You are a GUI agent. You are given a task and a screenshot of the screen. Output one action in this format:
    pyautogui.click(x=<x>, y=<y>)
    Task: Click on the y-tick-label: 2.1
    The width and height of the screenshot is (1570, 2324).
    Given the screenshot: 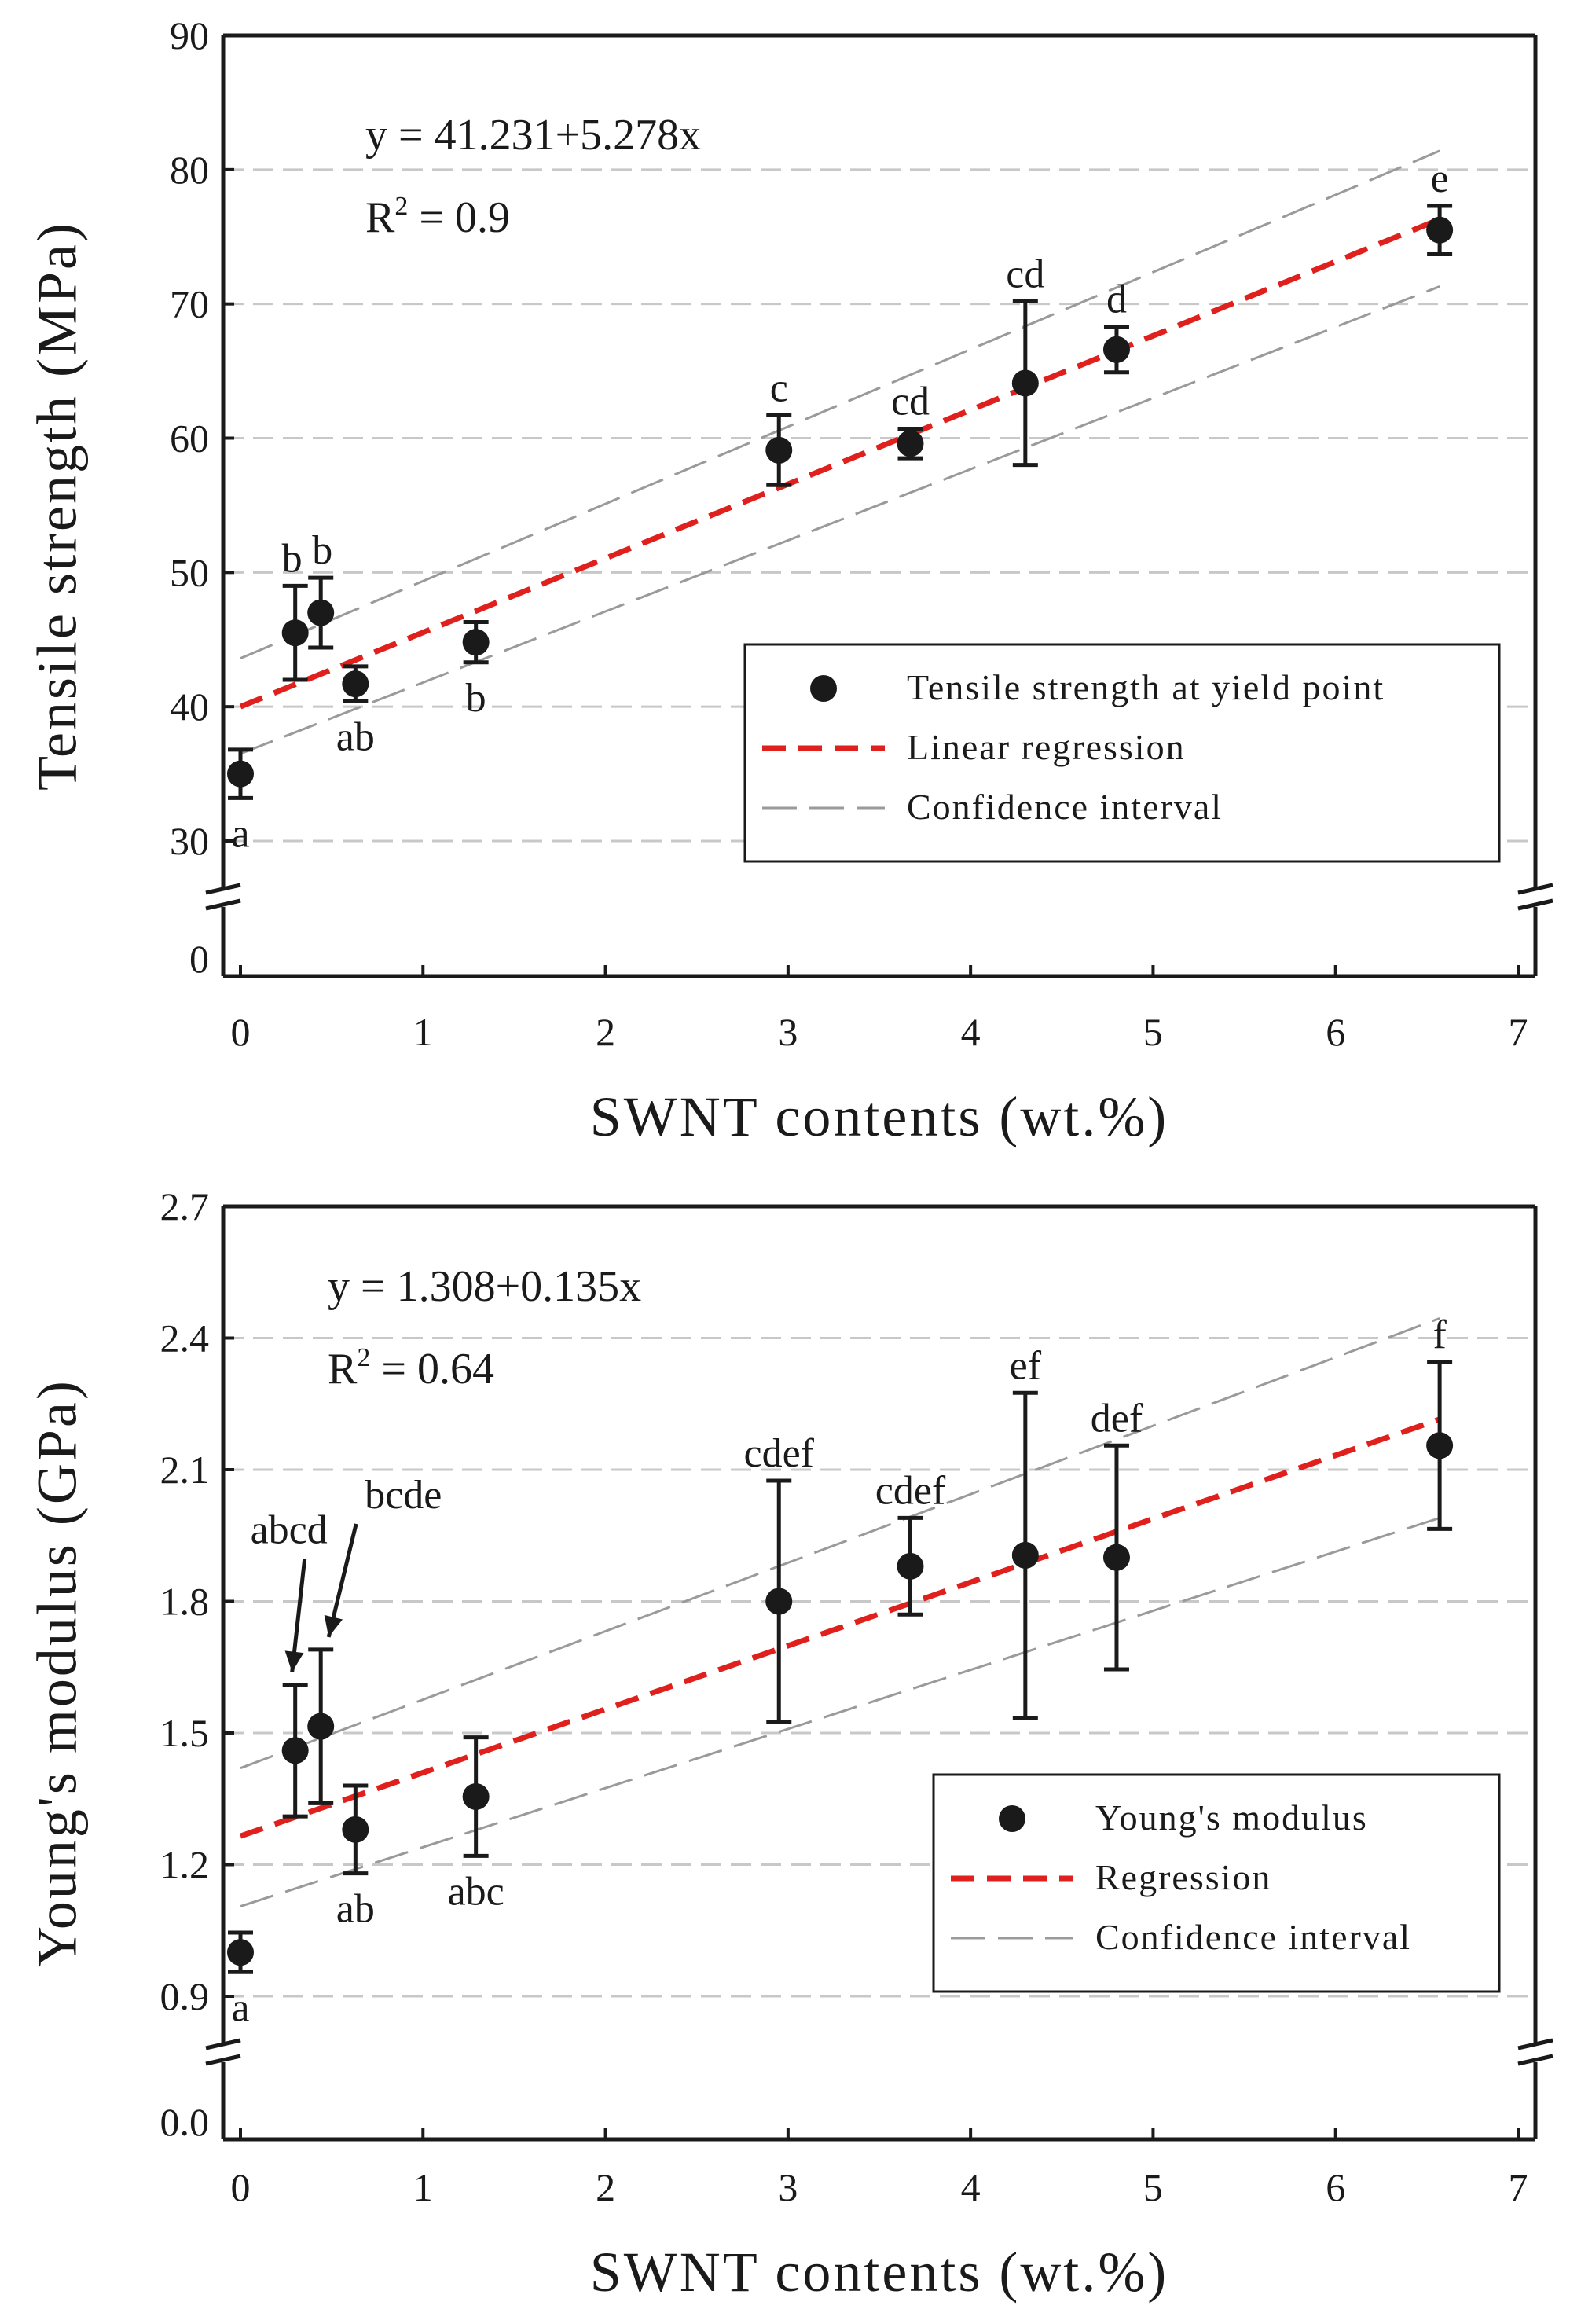 What is the action you would take?
    pyautogui.click(x=185, y=1470)
    